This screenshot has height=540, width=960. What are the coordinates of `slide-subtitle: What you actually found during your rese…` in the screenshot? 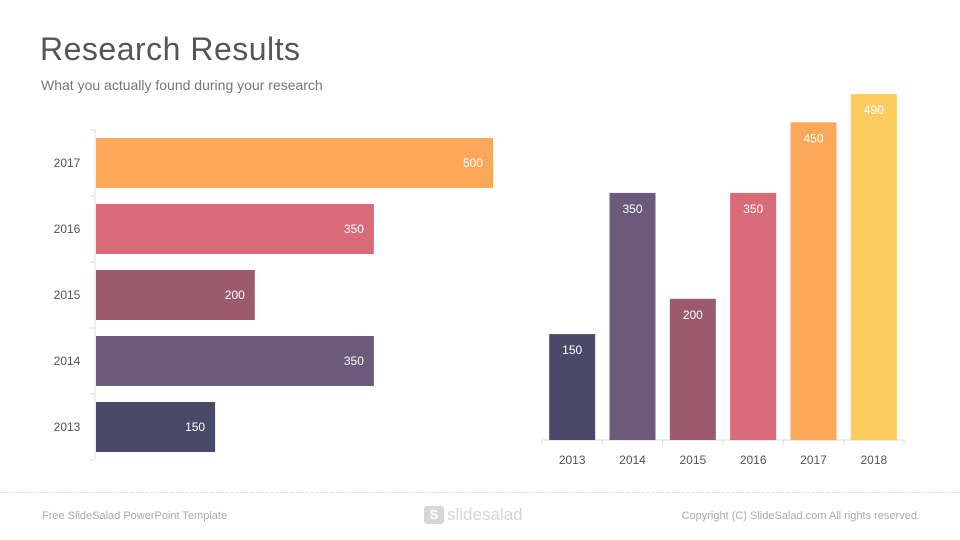 It's located at (182, 85).